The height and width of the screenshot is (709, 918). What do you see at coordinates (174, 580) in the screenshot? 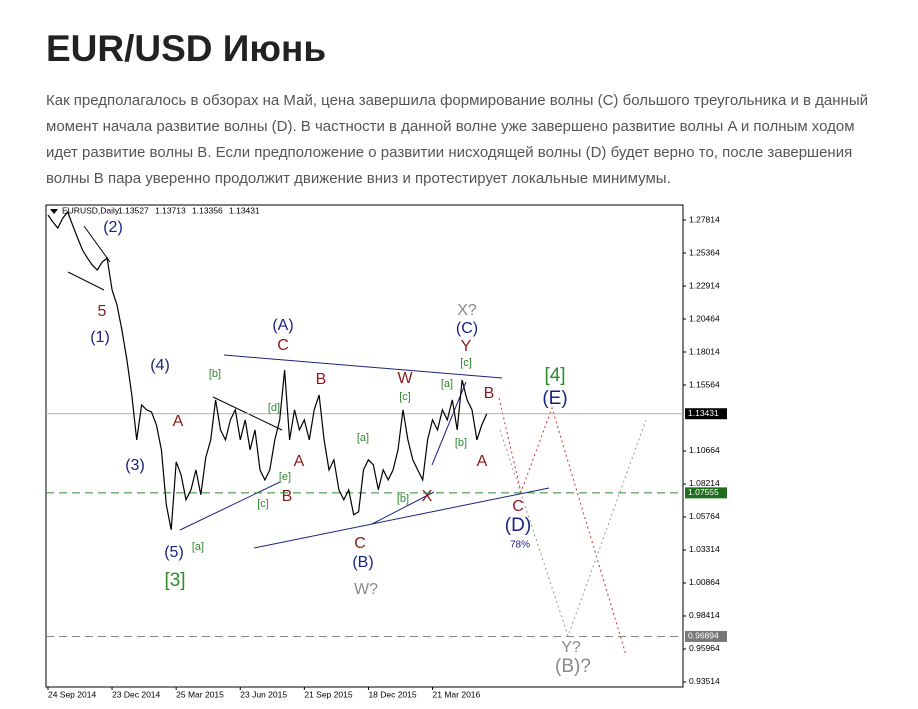
I see `wave-label: [3]` at bounding box center [174, 580].